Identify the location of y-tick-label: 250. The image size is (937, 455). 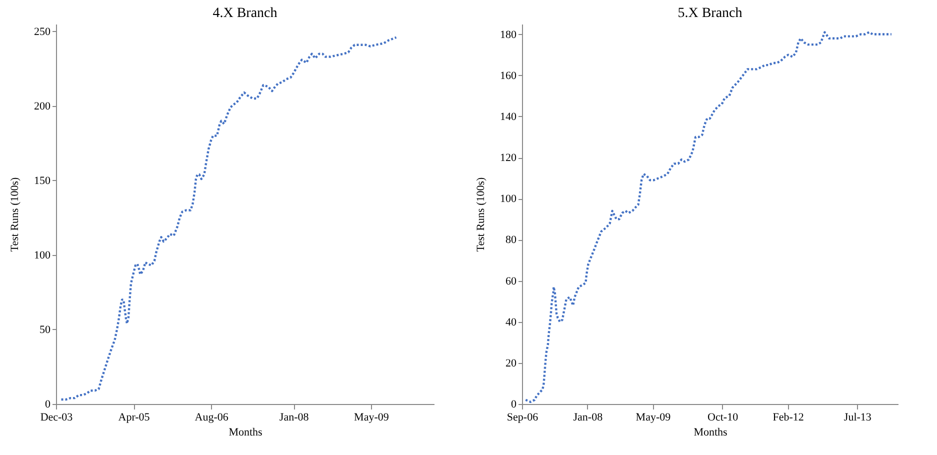
(42, 32).